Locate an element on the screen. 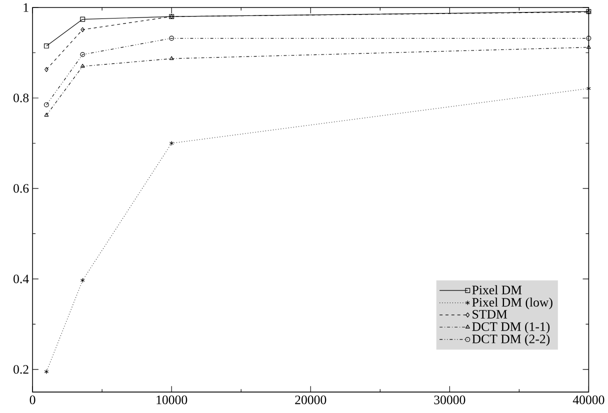  legend-label: DCT DM (1-1) is located at coordinates (511, 328).